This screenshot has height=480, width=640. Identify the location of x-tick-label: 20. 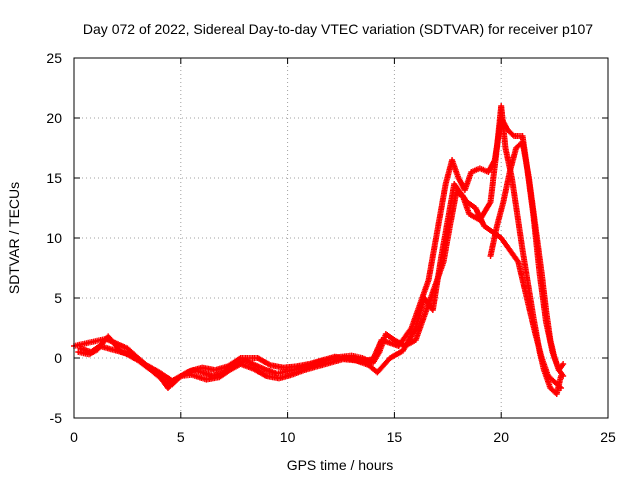
(501, 437).